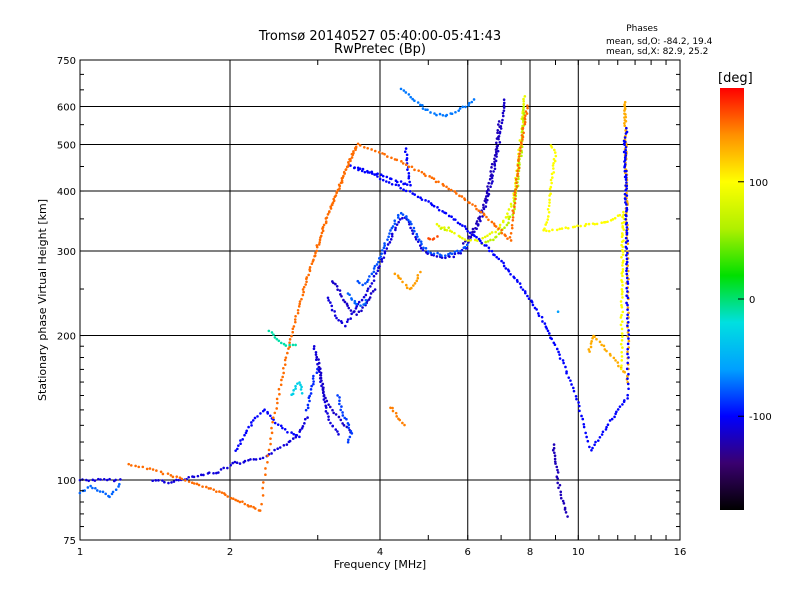 This screenshot has height=600, width=800. Describe the element at coordinates (66, 108) in the screenshot. I see `y-tick-label: 600` at that location.